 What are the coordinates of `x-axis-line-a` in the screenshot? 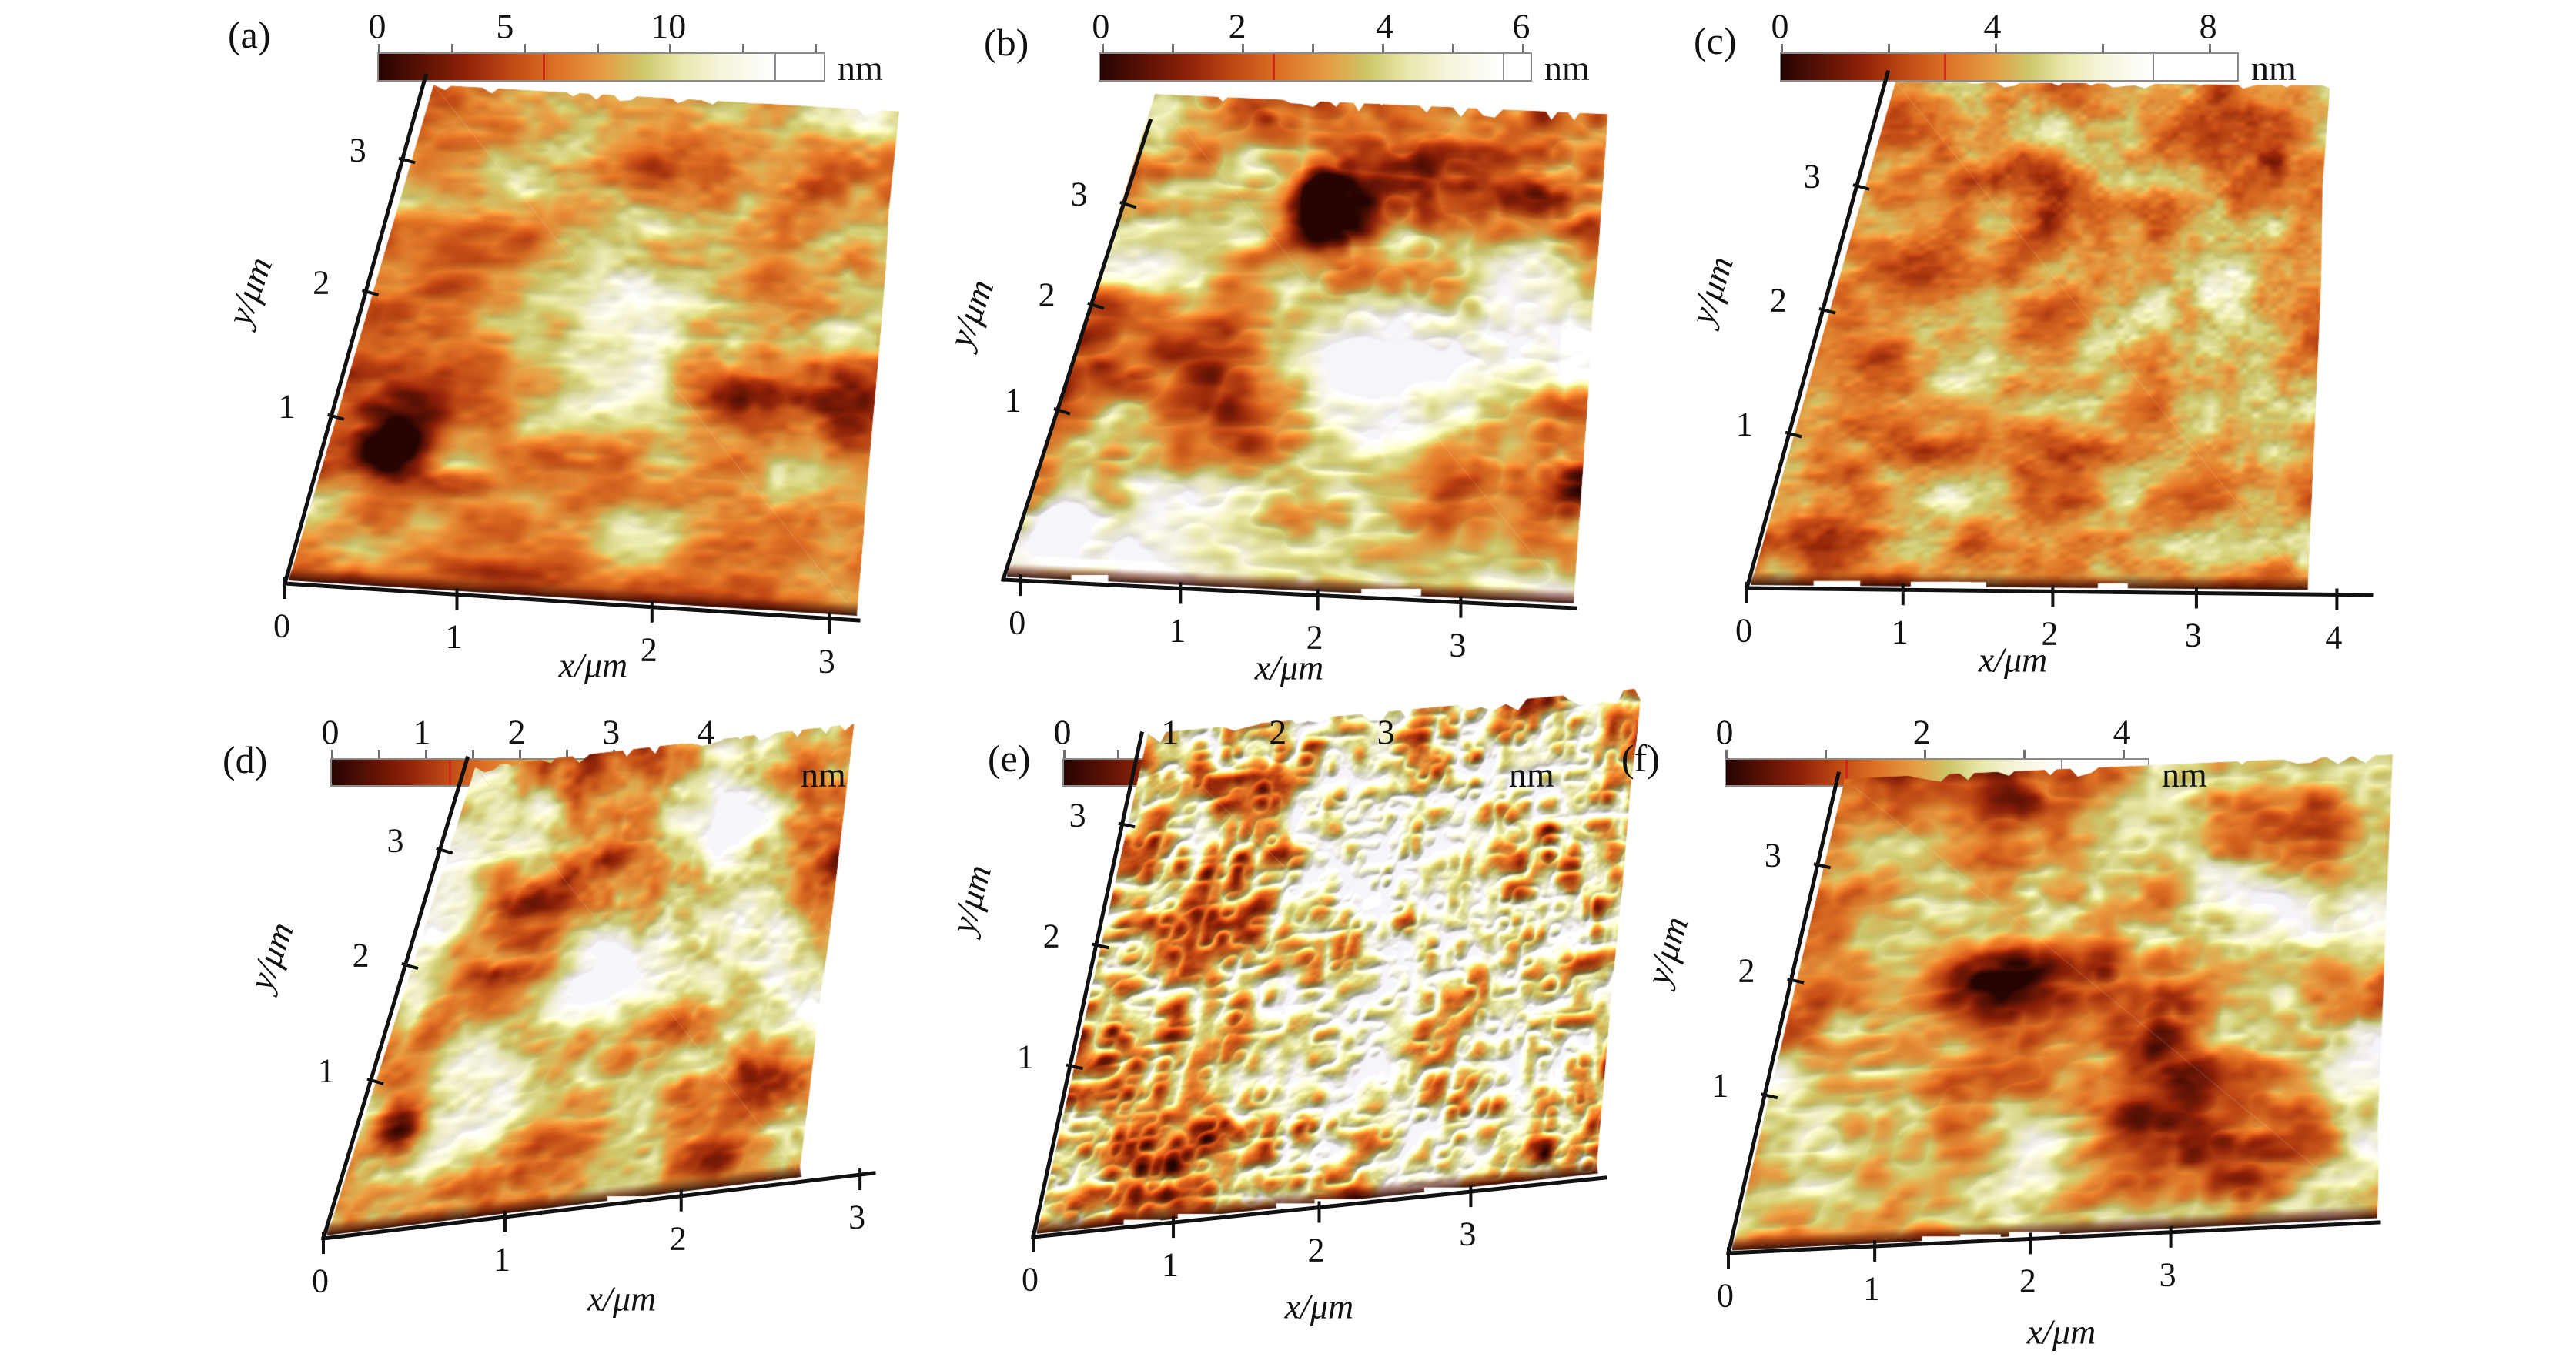 It's located at (572, 602).